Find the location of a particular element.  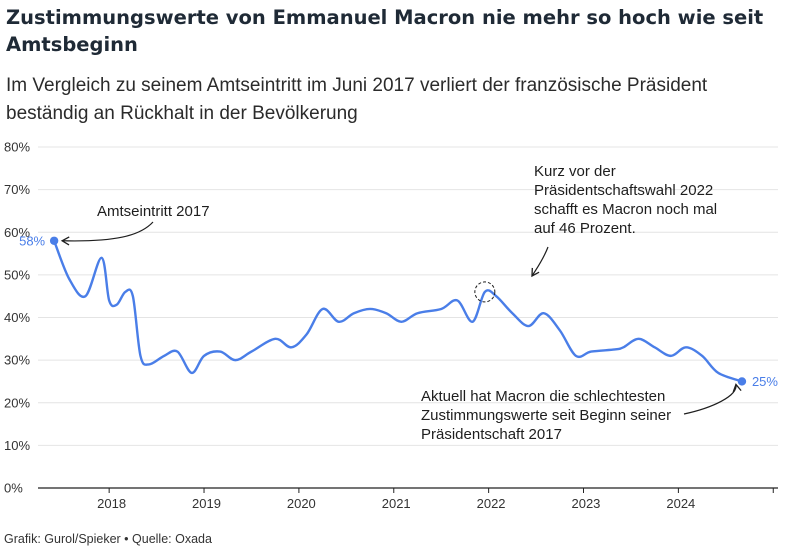

chart-source-footer: Grafik: Gurol/Spieker • Quelle: Oxada is located at coordinates (108, 539).